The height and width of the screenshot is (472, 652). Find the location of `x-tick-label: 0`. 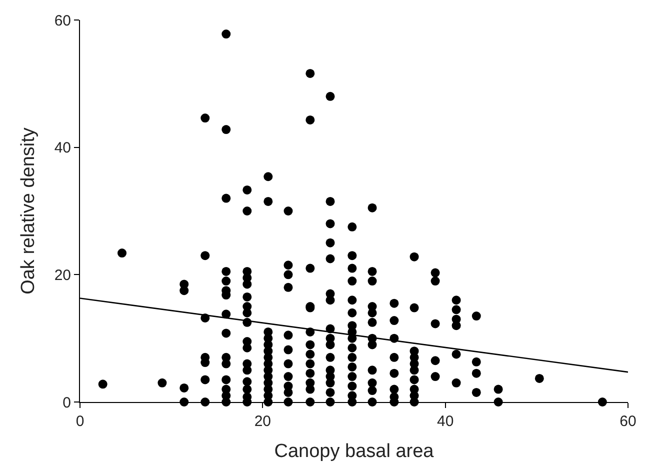

x-tick-label: 0 is located at coordinates (80, 421).